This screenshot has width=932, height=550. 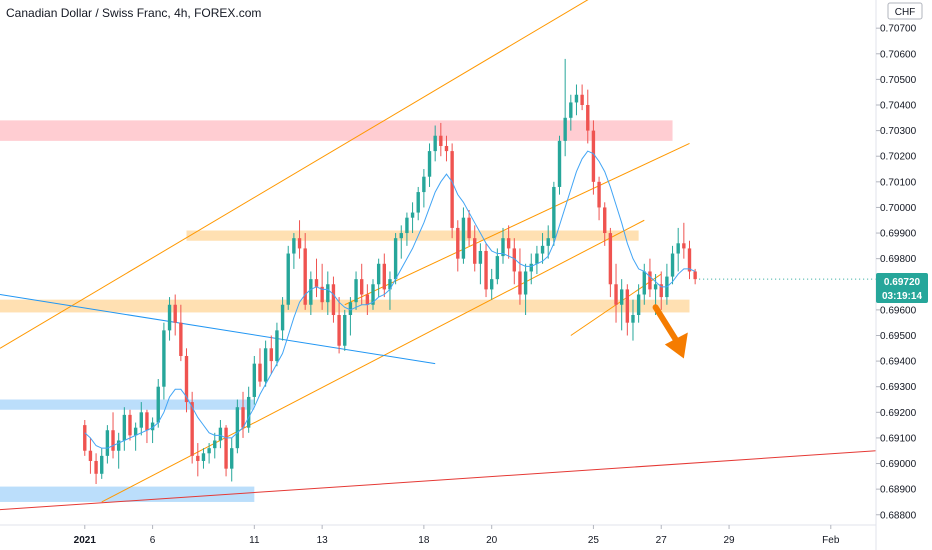 What do you see at coordinates (457, 535) in the screenshot?
I see `x-axis: 2021 6 11 13 18 20 25 27 29 Feb` at bounding box center [457, 535].